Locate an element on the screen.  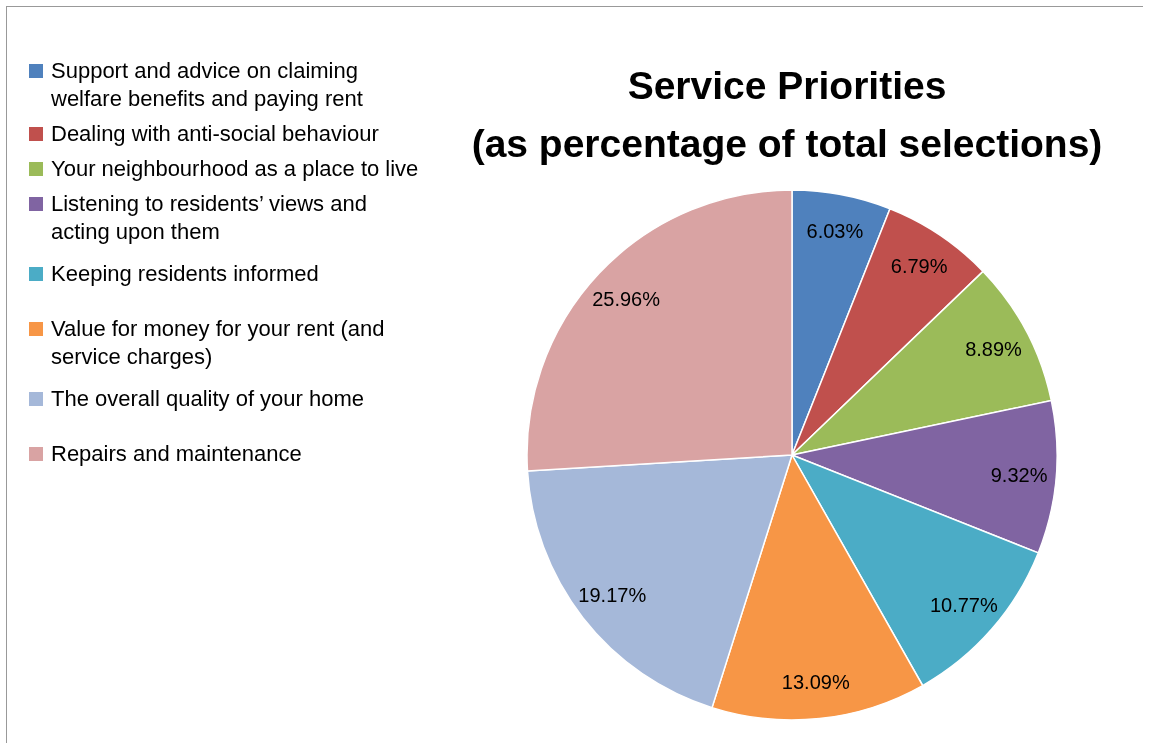
legend-label: The overall quality of your home is located at coordinates (208, 399).